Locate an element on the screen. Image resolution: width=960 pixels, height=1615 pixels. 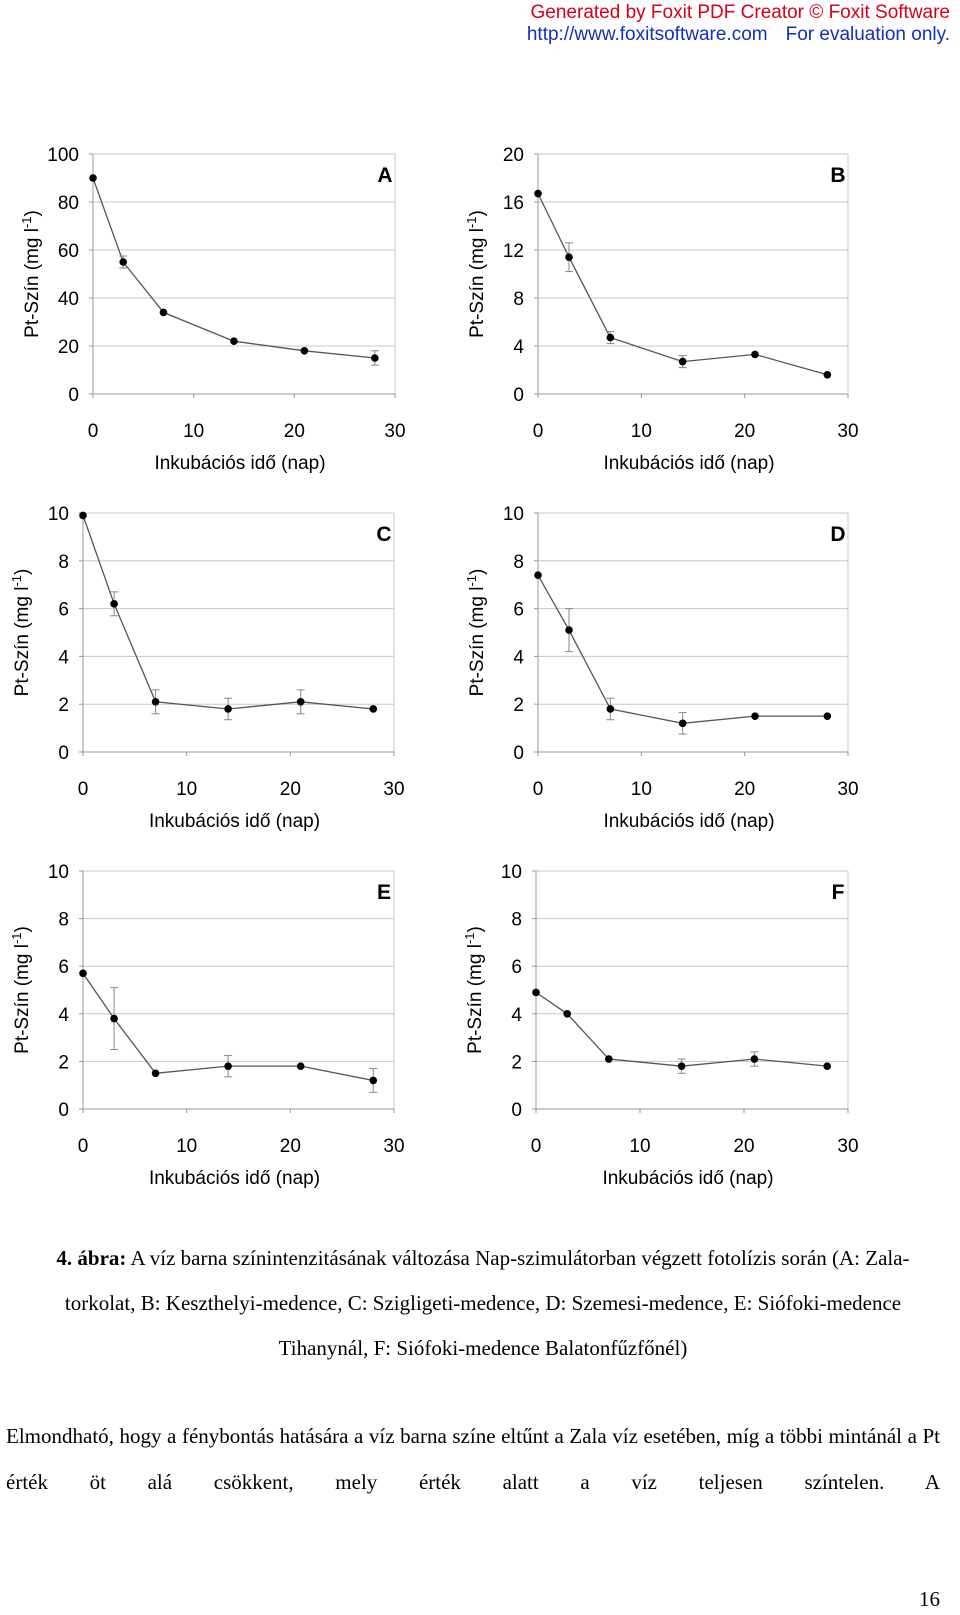
panel-letter: F is located at coordinates (838, 892).